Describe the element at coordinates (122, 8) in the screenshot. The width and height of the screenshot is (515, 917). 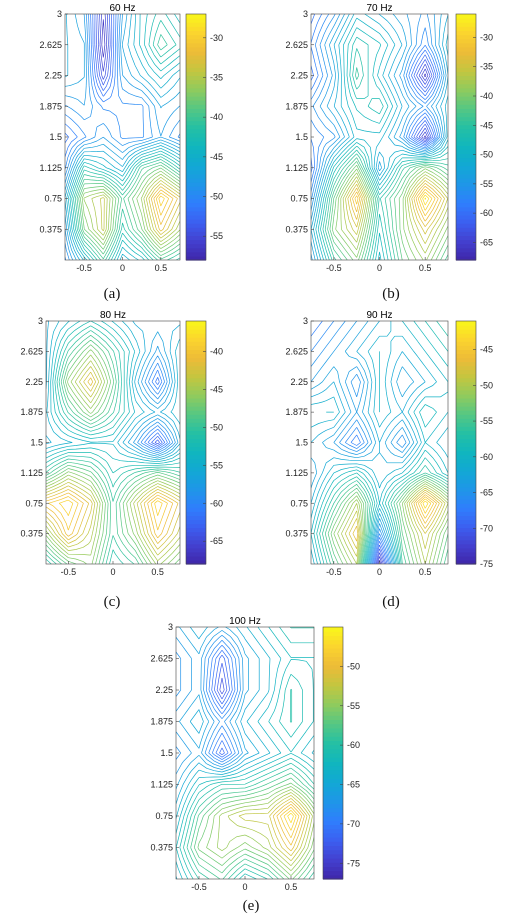
I see `panel-title: 60 Hz` at that location.